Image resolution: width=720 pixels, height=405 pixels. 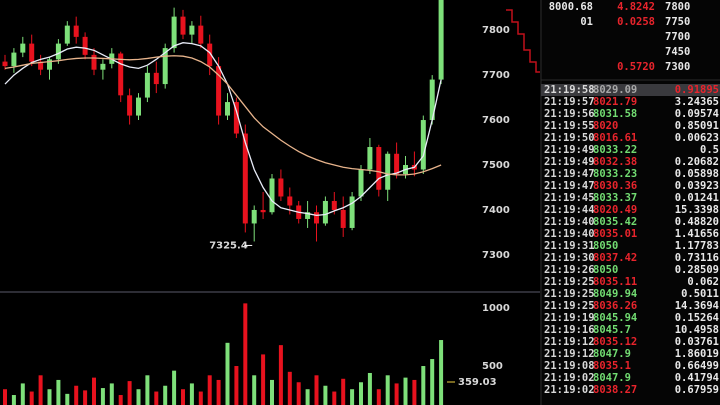 What do you see at coordinates (697, 234) in the screenshot?
I see `trade-amount: 1.41656` at bounding box center [697, 234].